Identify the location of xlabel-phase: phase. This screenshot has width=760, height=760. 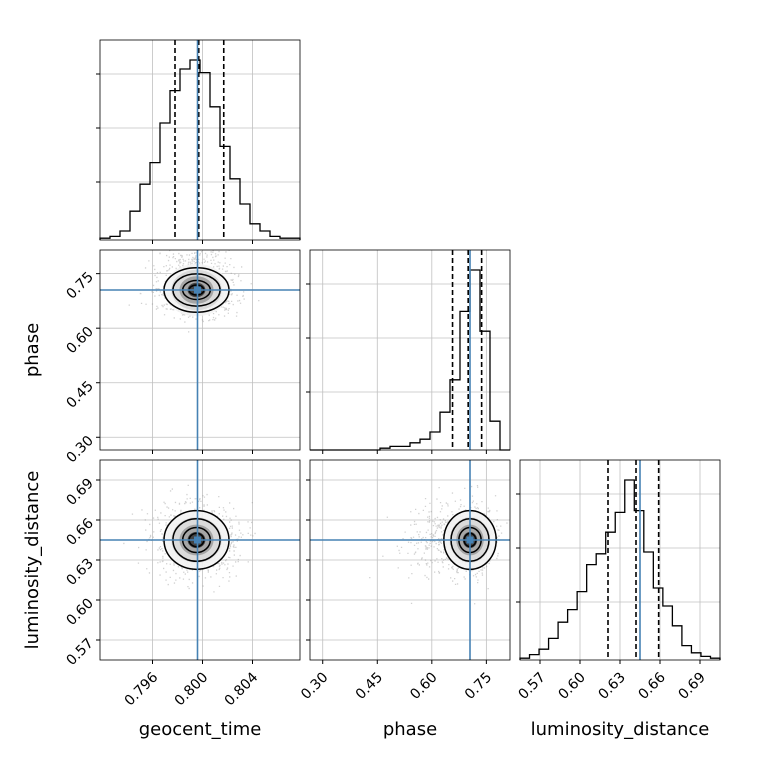
(410, 729).